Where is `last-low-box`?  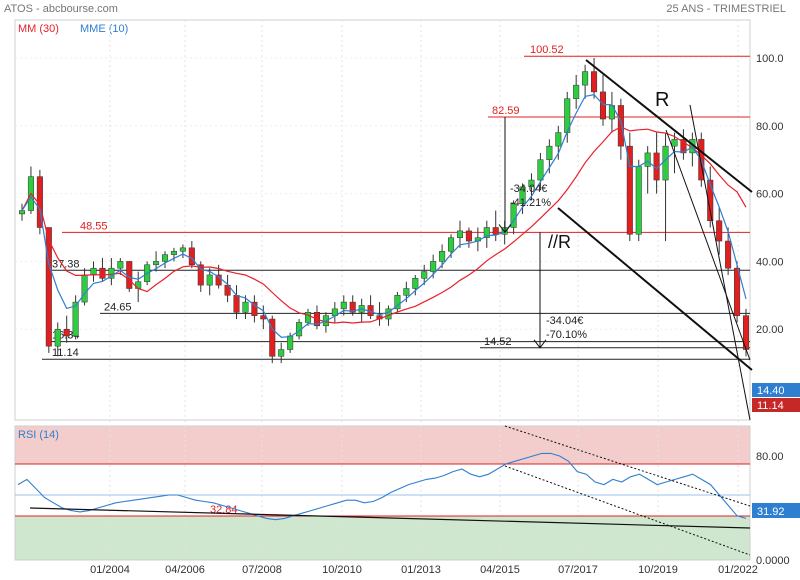 last-low-box is located at coordinates (776, 405).